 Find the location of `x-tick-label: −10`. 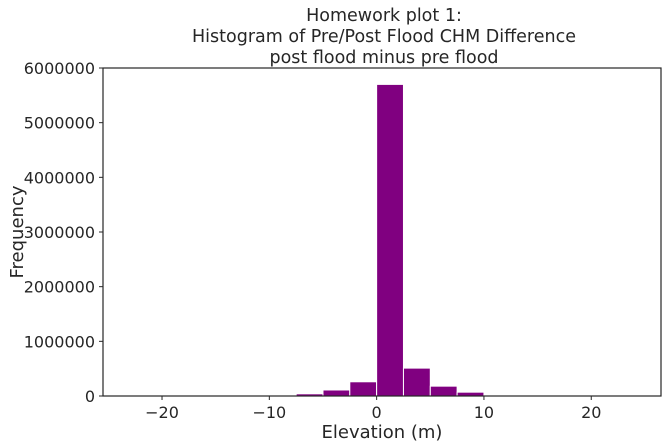

x-tick-label: −10 is located at coordinates (269, 412).